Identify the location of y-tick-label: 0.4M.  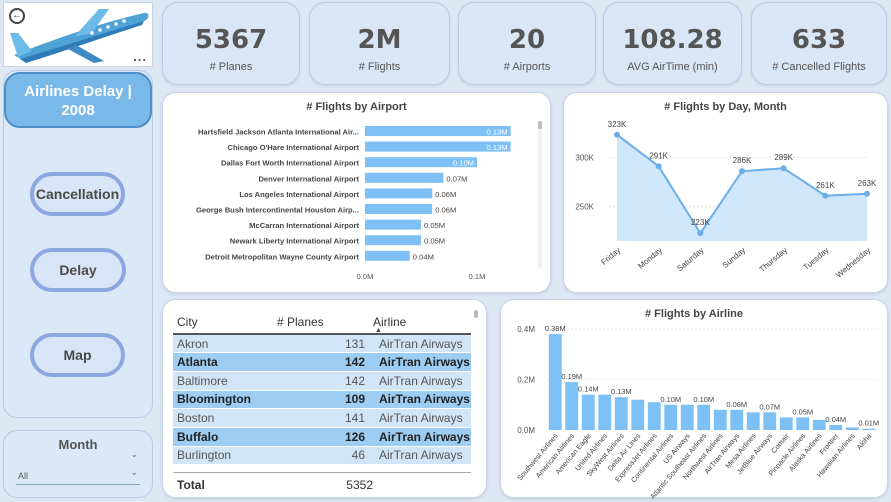
(526, 329).